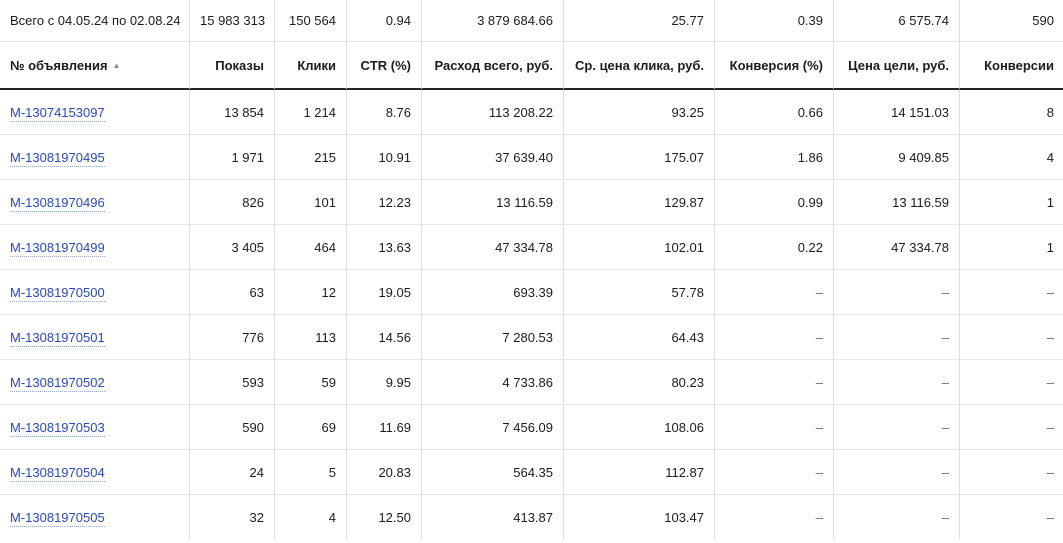 The height and width of the screenshot is (543, 1063). Describe the element at coordinates (638, 337) in the screenshot. I see `metric-cell: 64.43` at that location.